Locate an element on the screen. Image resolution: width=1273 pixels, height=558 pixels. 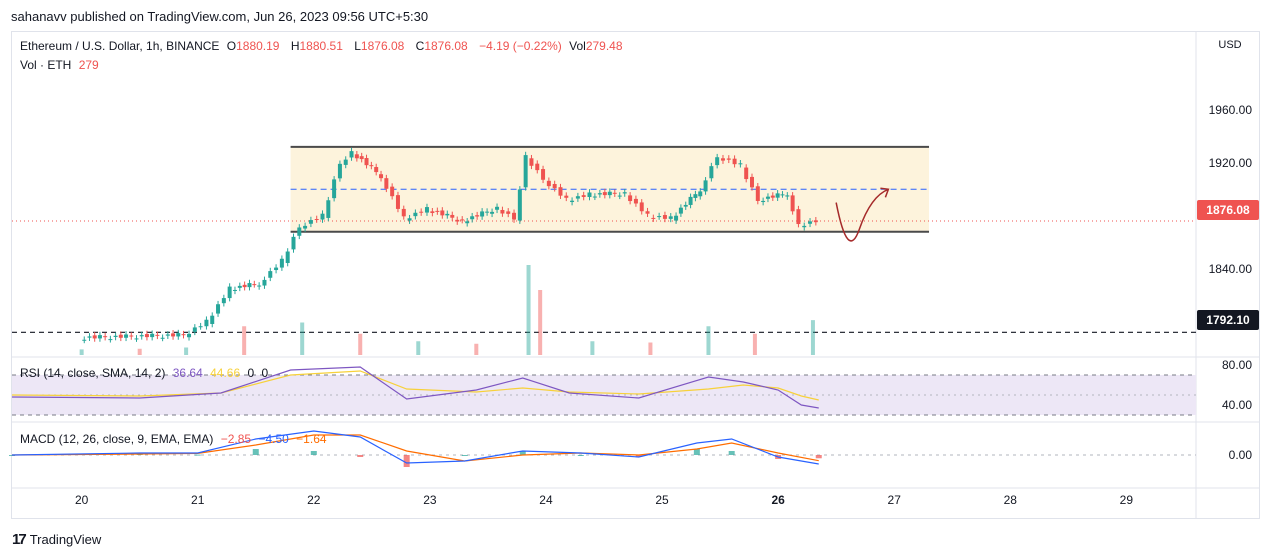
symbol-label: Ethereum / U.S. Dollar, 1h, BINANCE is located at coordinates (120, 46).